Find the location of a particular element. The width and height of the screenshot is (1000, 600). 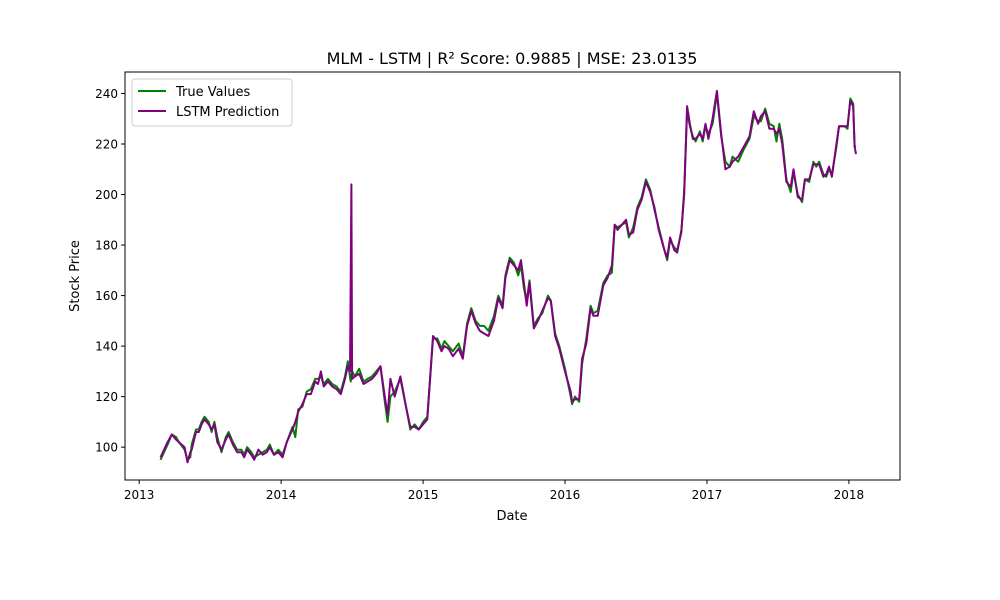

y-axis: 100 120 140 160 180 200 220 240 is located at coordinates (110, 271).